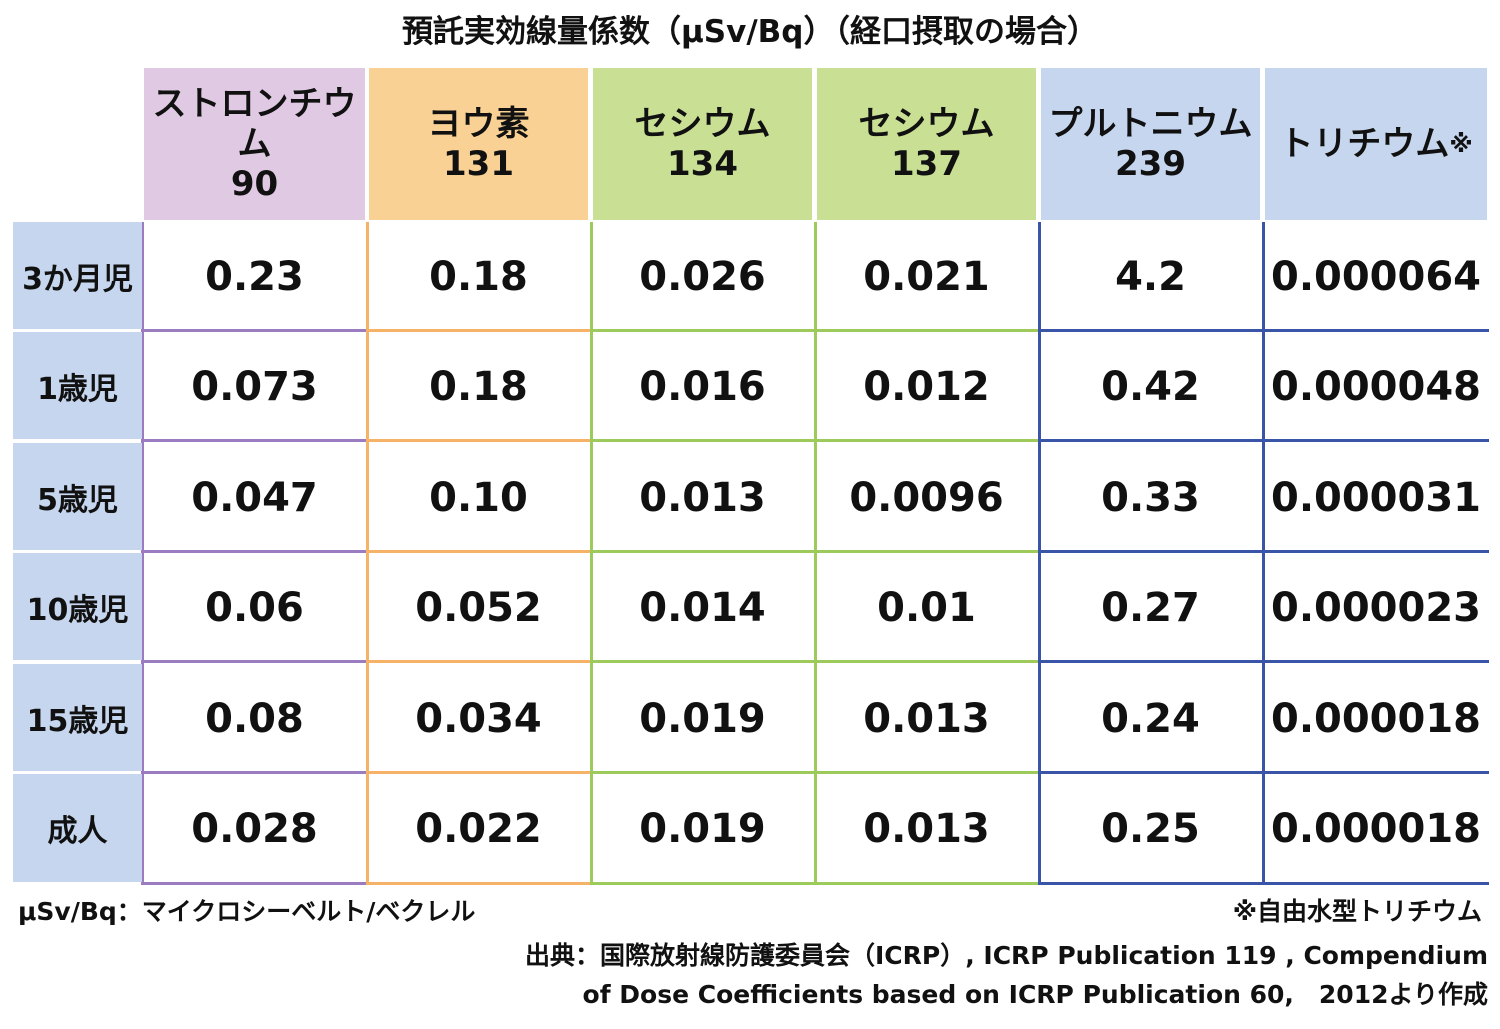  Describe the element at coordinates (702, 386) in the screenshot. I see `table-cell: 0.016` at that location.